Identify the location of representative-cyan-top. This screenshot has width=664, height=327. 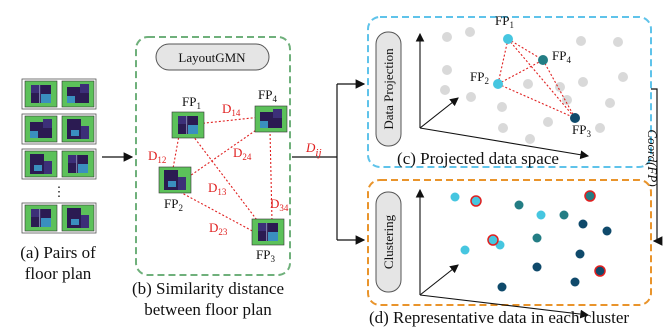
(476, 201).